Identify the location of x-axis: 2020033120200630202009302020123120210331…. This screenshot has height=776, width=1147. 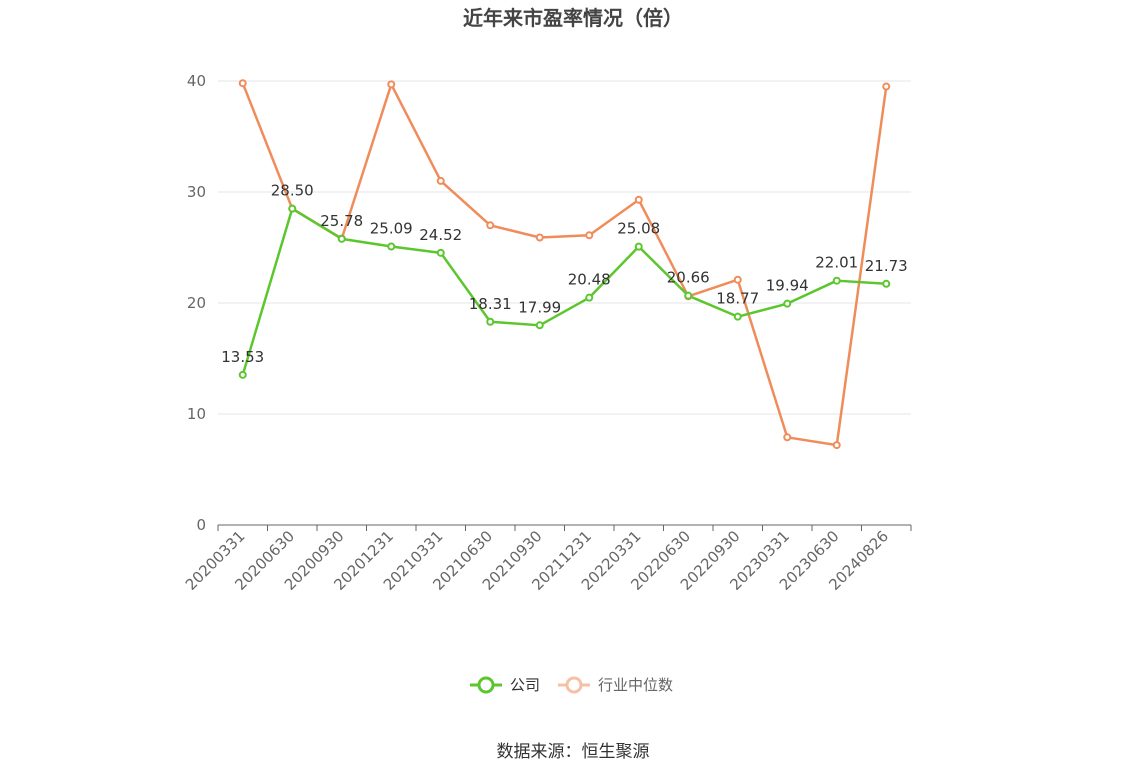
(547, 559).